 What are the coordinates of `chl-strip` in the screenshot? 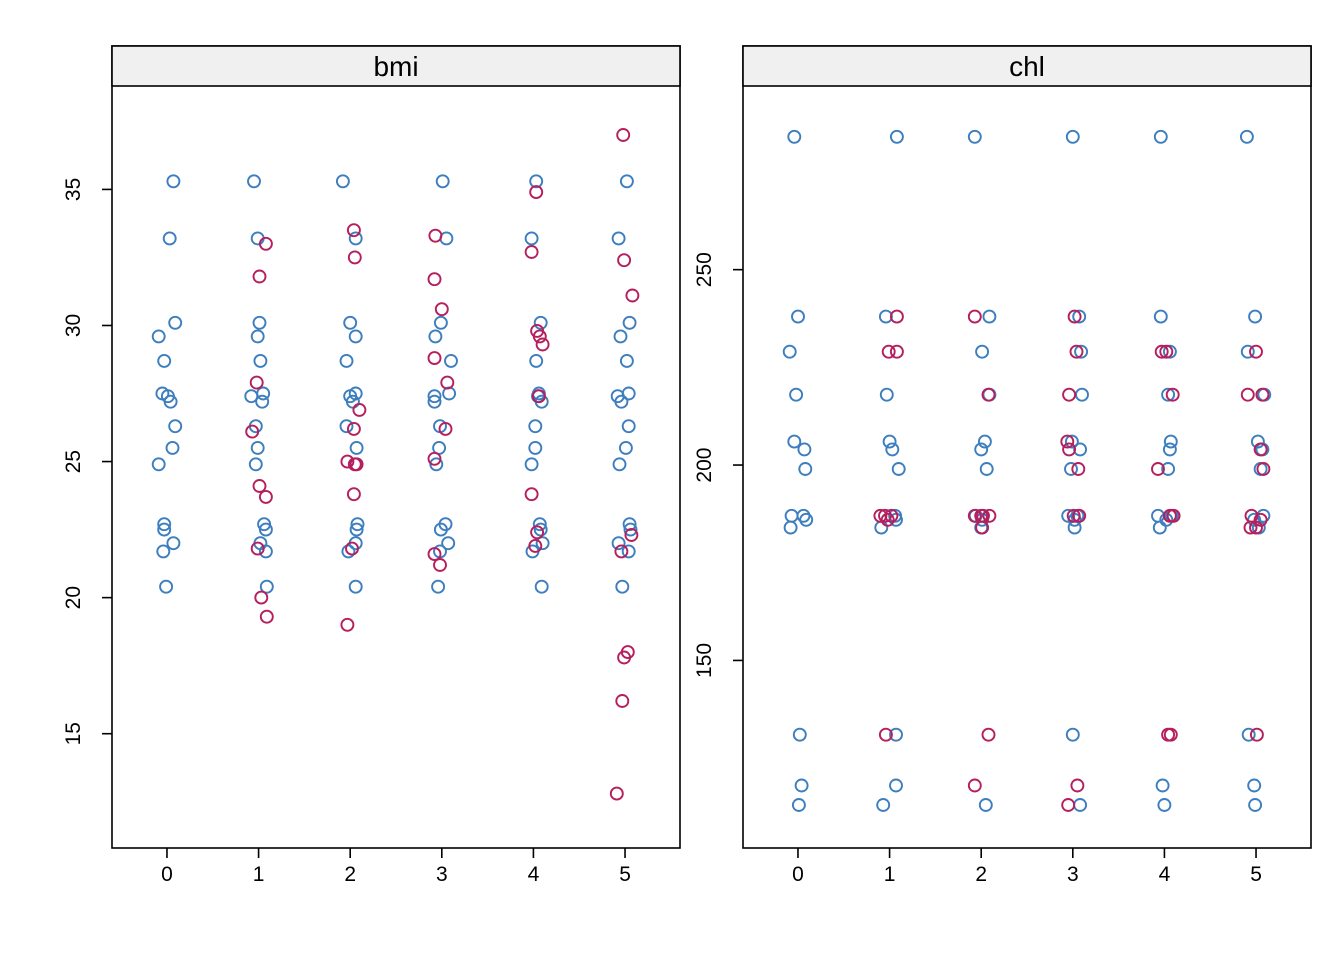 It's located at (1027, 66).